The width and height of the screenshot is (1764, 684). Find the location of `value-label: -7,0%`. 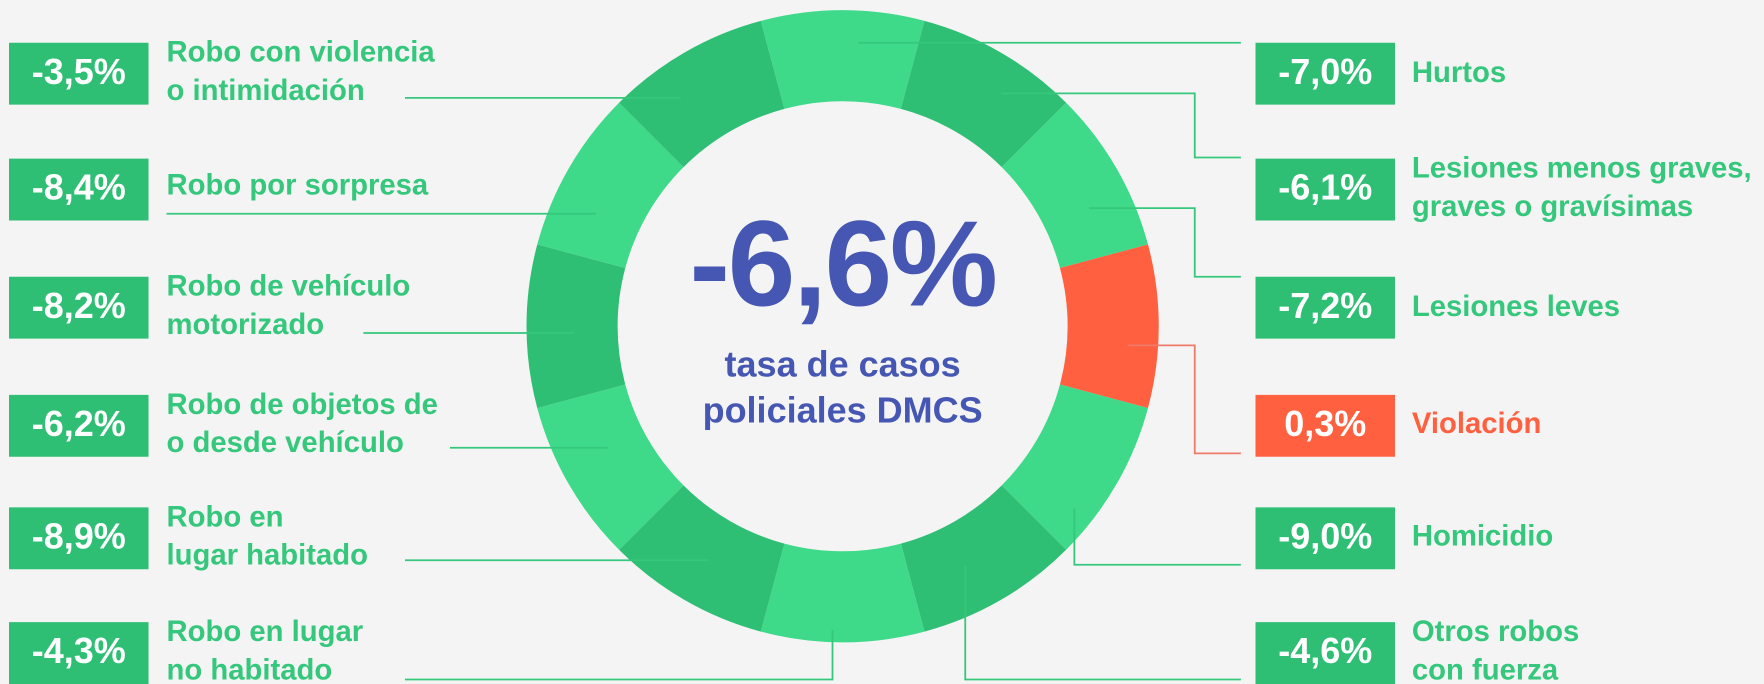

value-label: -7,0% is located at coordinates (1325, 71).